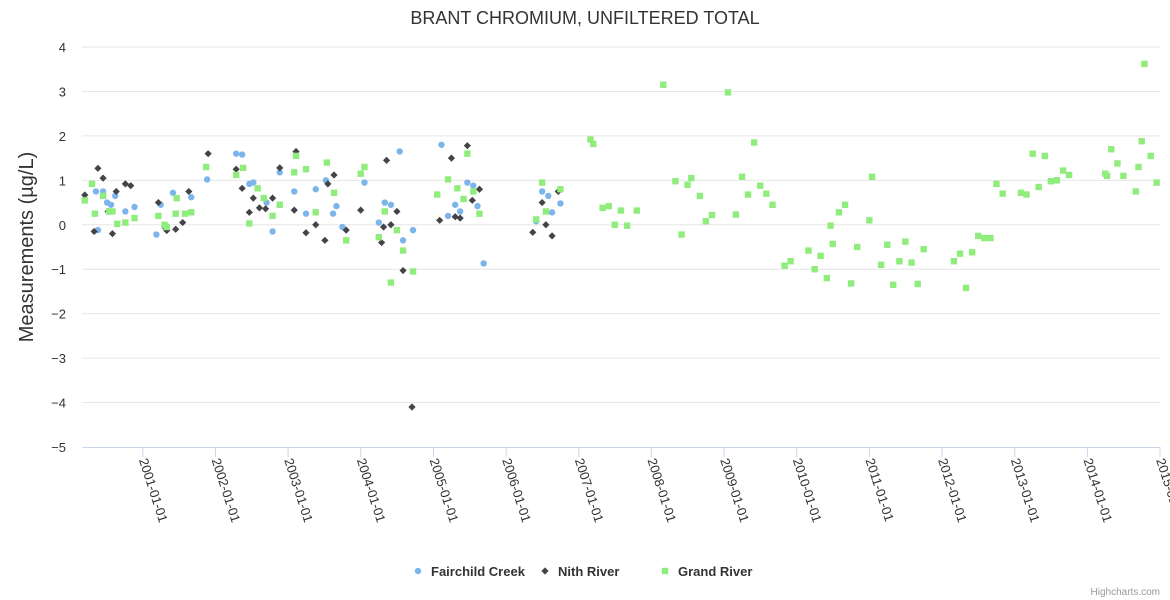  Describe the element at coordinates (470, 571) in the screenshot. I see `legend-item: Fairchild Creek` at that location.